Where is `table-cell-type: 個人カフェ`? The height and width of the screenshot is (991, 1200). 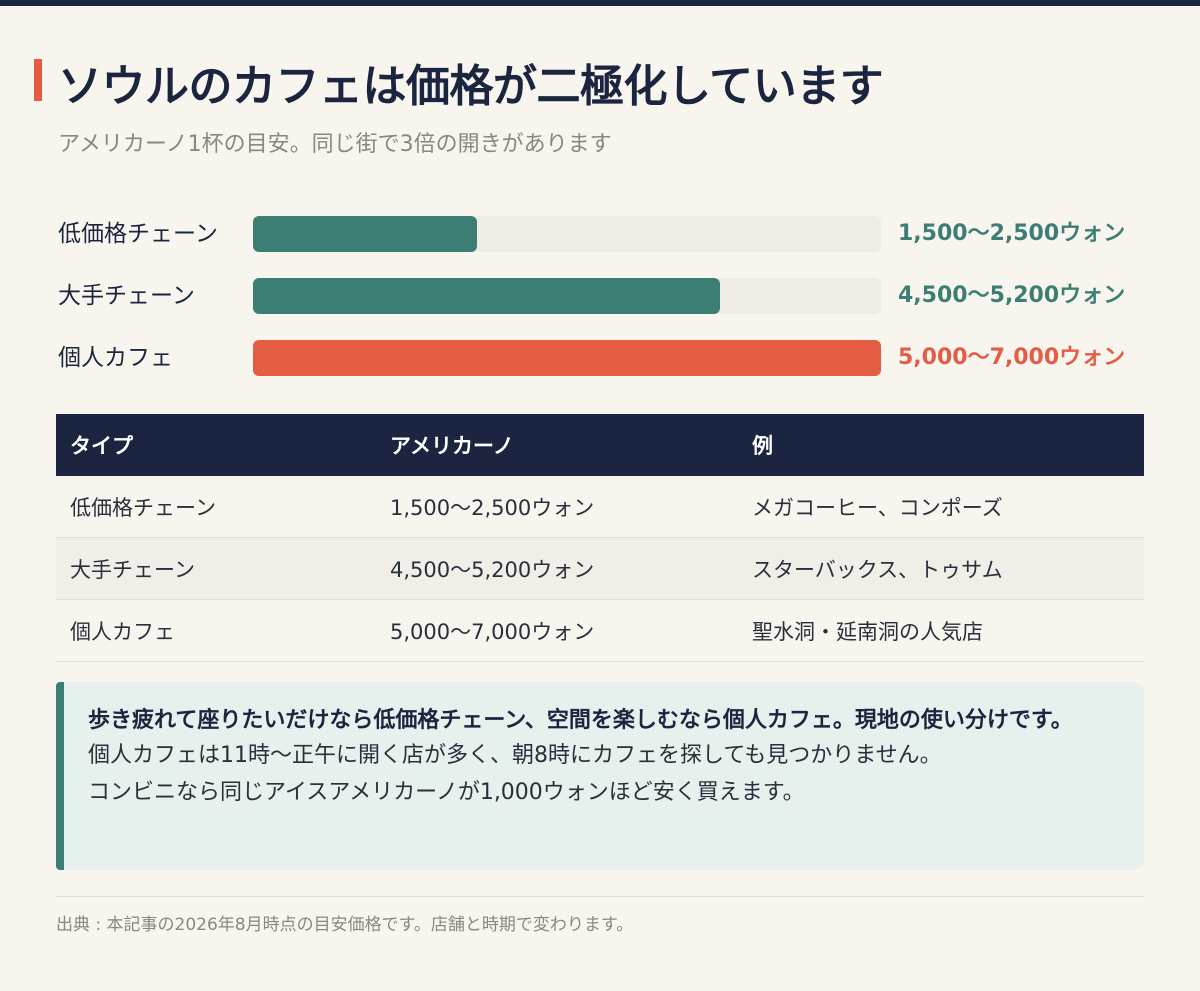 table-cell-type: 個人カフェ is located at coordinates (122, 631).